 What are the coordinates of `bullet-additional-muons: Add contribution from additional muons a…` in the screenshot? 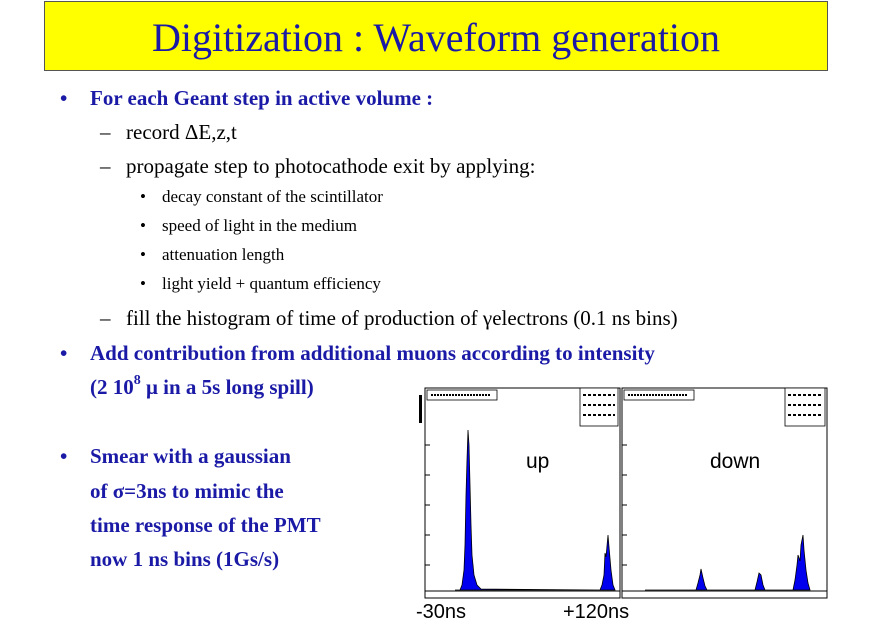 It's located at (372, 353).